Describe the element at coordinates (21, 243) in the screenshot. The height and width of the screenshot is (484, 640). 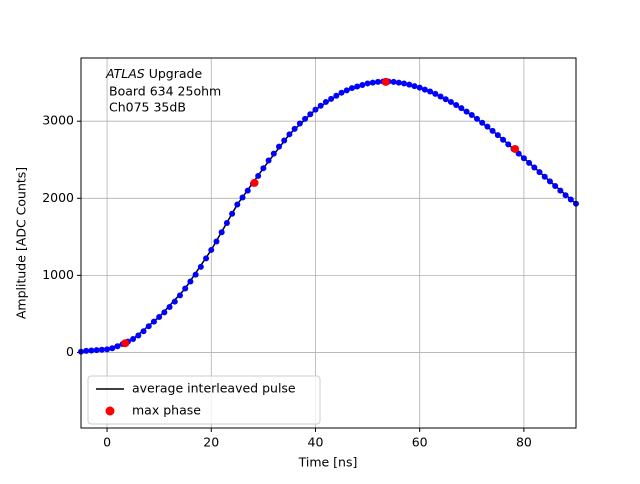
I see `y-axis-label: Amplitude [ADC Counts]` at that location.